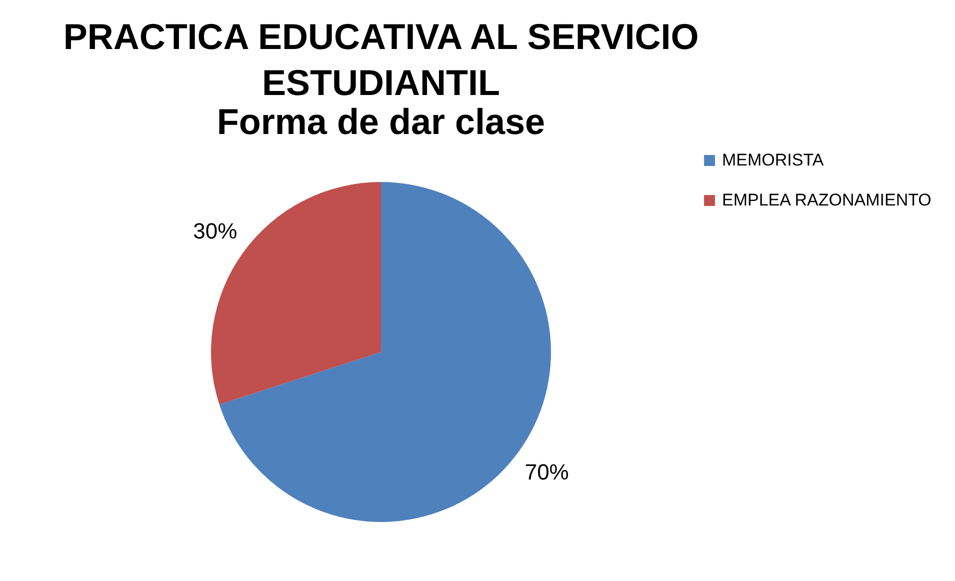  I want to click on chart-subtitle: Forma de dar clase, so click(381, 121).